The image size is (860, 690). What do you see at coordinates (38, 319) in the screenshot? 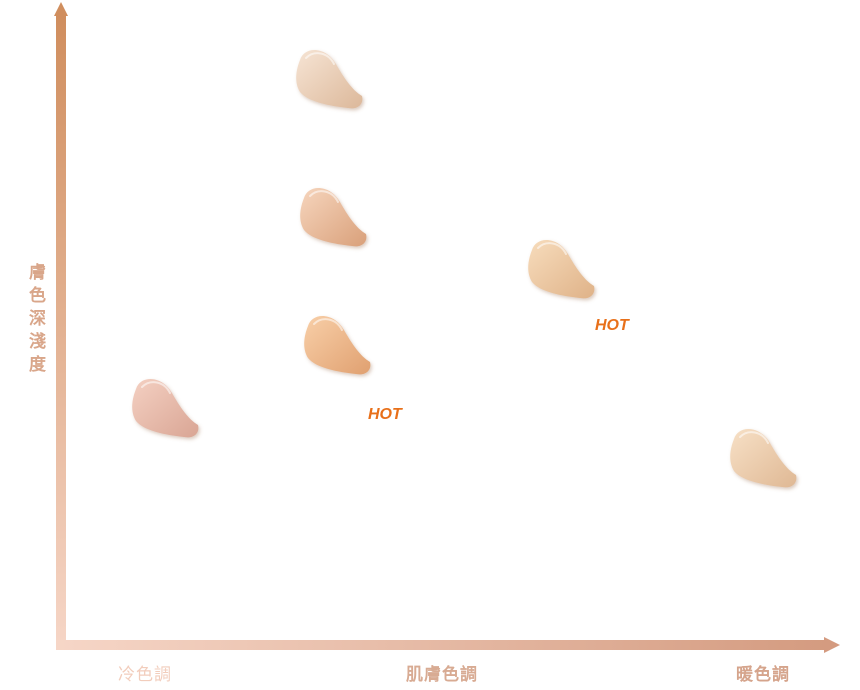
I see `y-axis-label: 膚色深淺度` at bounding box center [38, 319].